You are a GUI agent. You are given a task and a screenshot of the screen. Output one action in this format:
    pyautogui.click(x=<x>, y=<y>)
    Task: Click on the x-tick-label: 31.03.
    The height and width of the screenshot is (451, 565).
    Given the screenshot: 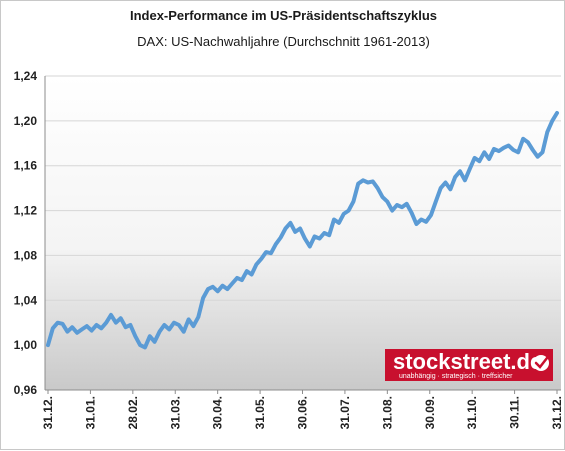 What is the action you would take?
    pyautogui.click(x=175, y=412)
    